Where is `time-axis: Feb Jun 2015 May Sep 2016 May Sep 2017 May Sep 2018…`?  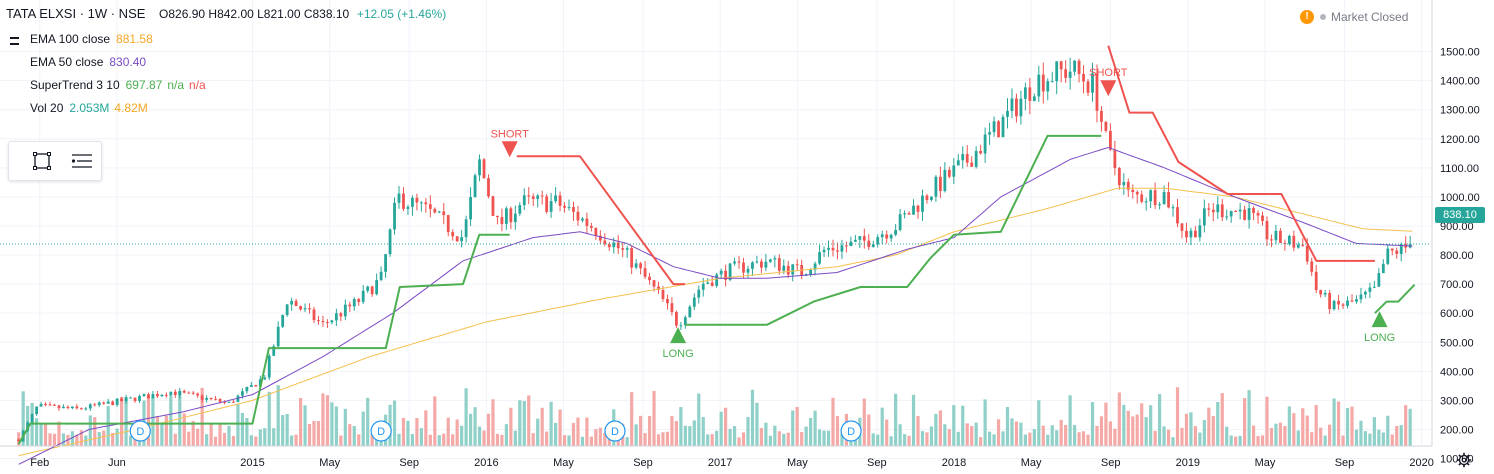 time-axis: Feb Jun 2015 May Sep 2016 May Sep 2017 May Sep 2018… is located at coordinates (717, 457).